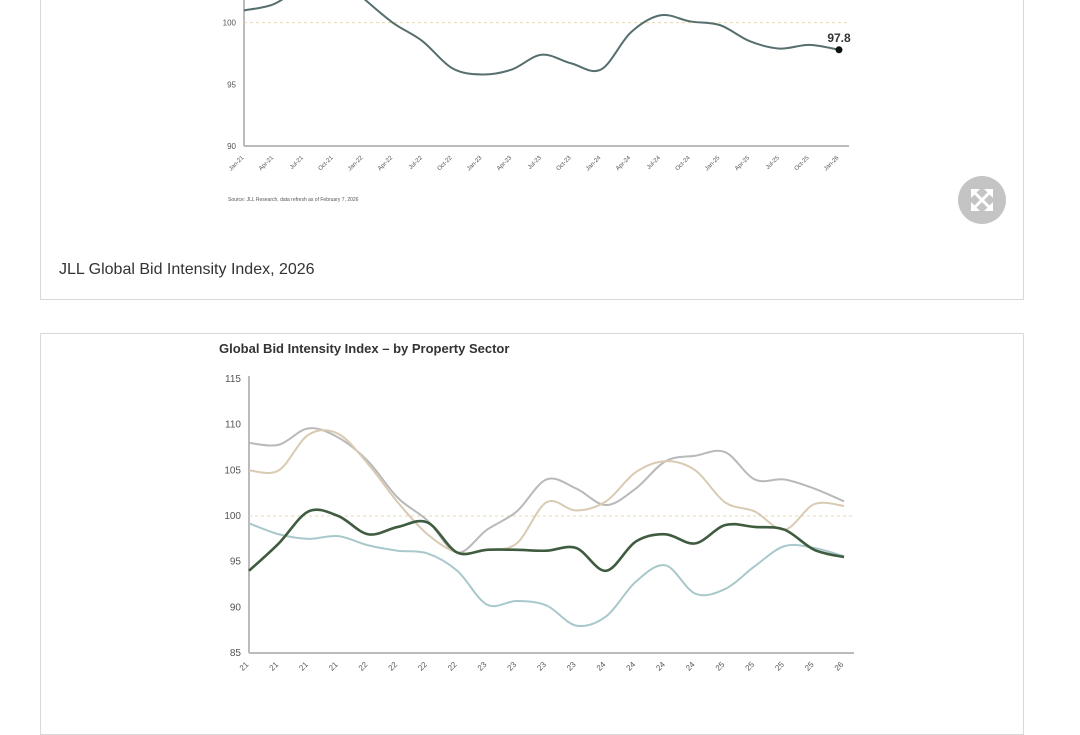  What do you see at coordinates (683, 163) in the screenshot?
I see `x-tick-label: Oct-24` at bounding box center [683, 163].